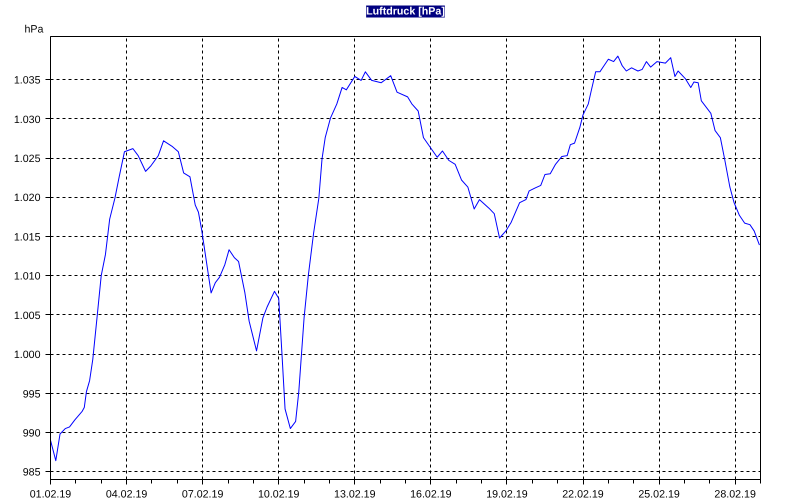  Describe the element at coordinates (405, 12) in the screenshot. I see `chart-title: Luftdruck [hPa]` at that location.